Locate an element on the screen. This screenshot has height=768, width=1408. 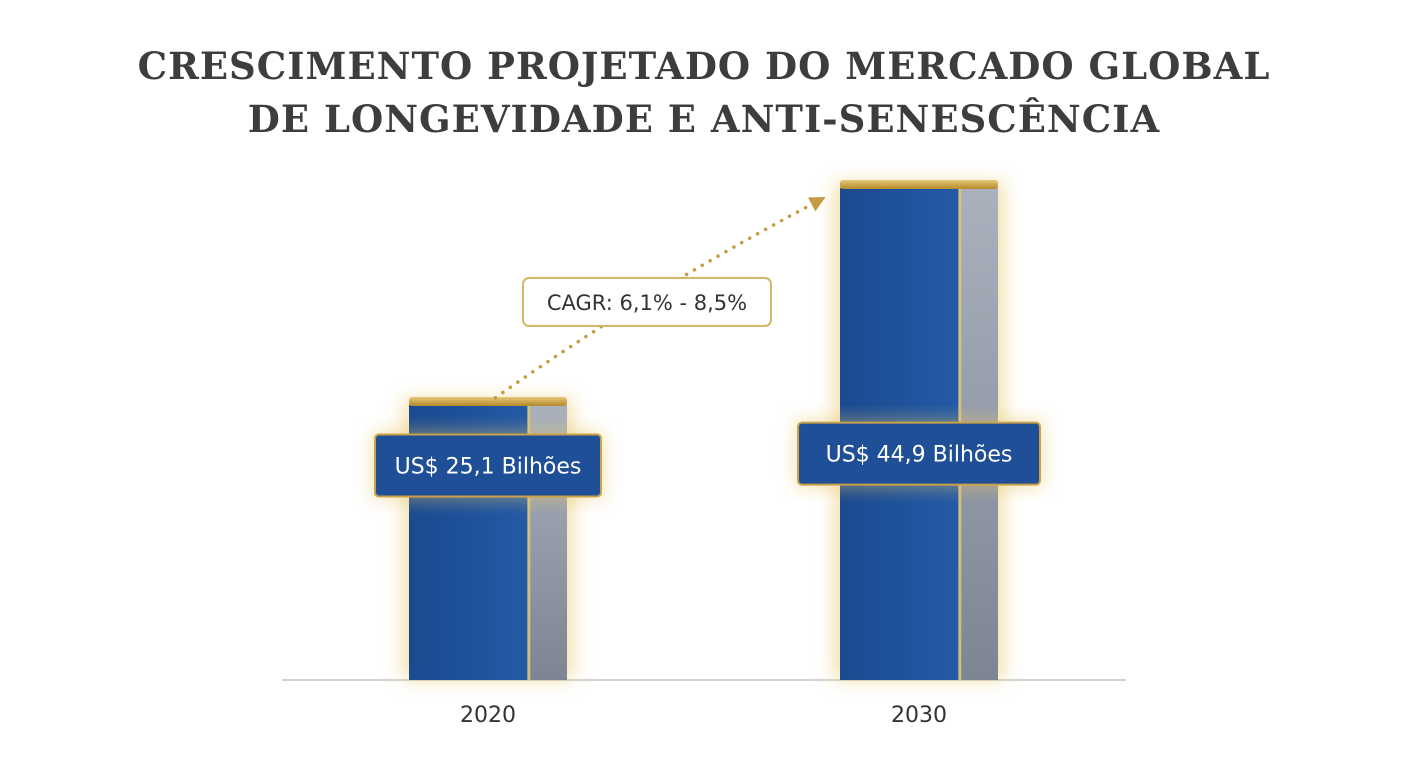
x-tick-label-2020: 2020 is located at coordinates (488, 715).